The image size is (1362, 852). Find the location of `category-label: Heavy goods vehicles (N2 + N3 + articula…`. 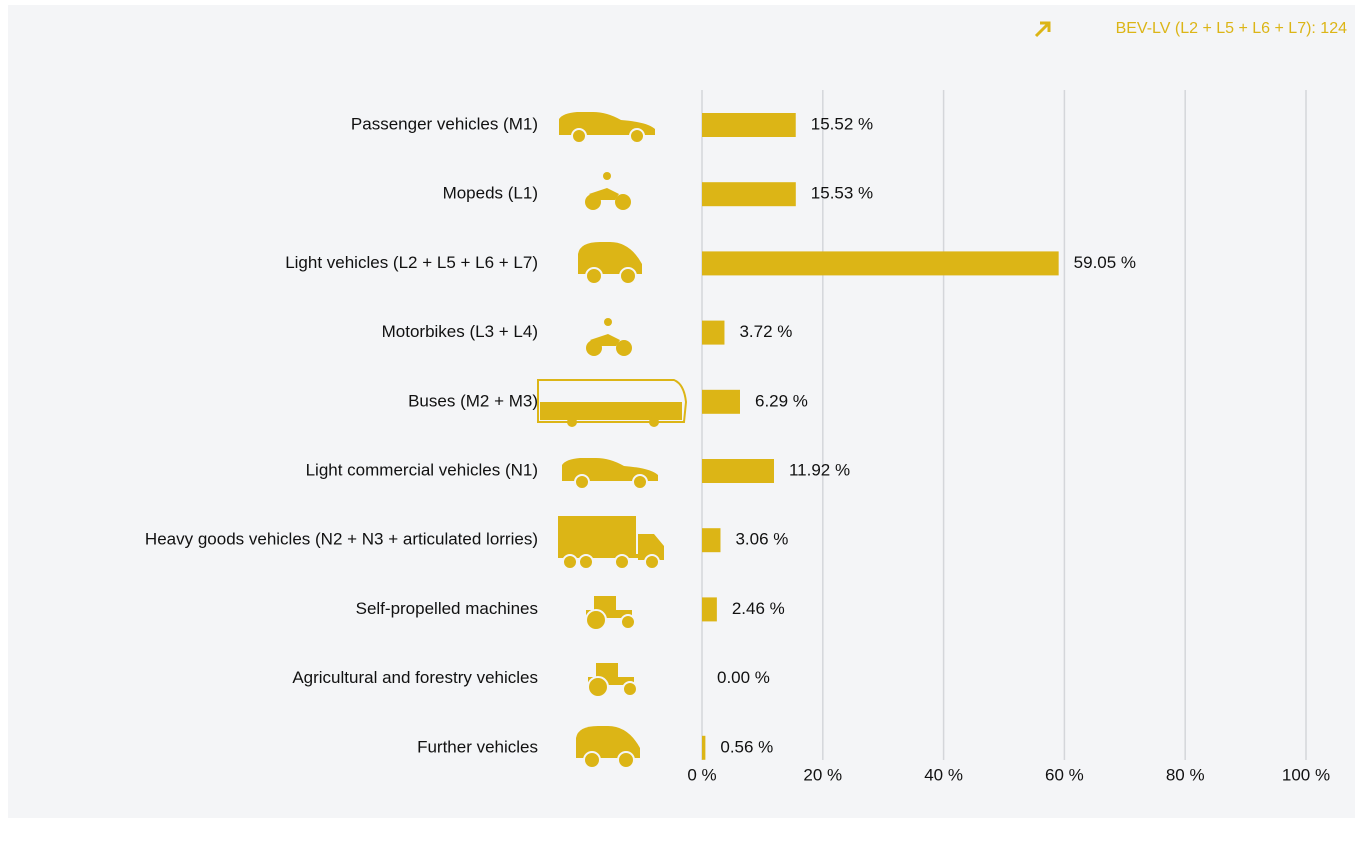

category-label: Heavy goods vehicles (N2 + N3 + articula… is located at coordinates (341, 539).